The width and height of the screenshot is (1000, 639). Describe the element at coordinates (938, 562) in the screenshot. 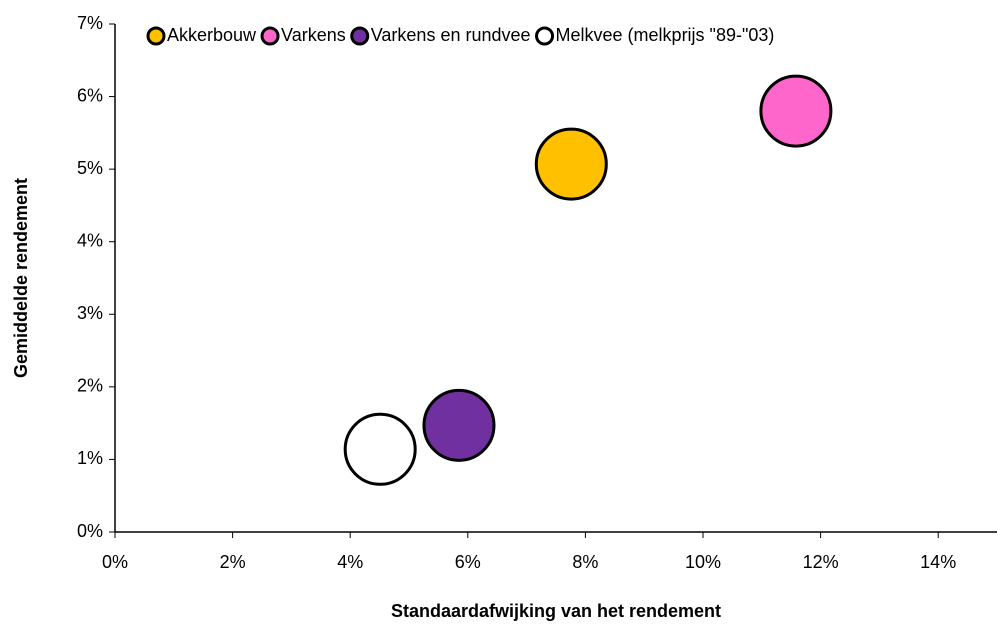

I see `x-tick-label: 14%` at that location.